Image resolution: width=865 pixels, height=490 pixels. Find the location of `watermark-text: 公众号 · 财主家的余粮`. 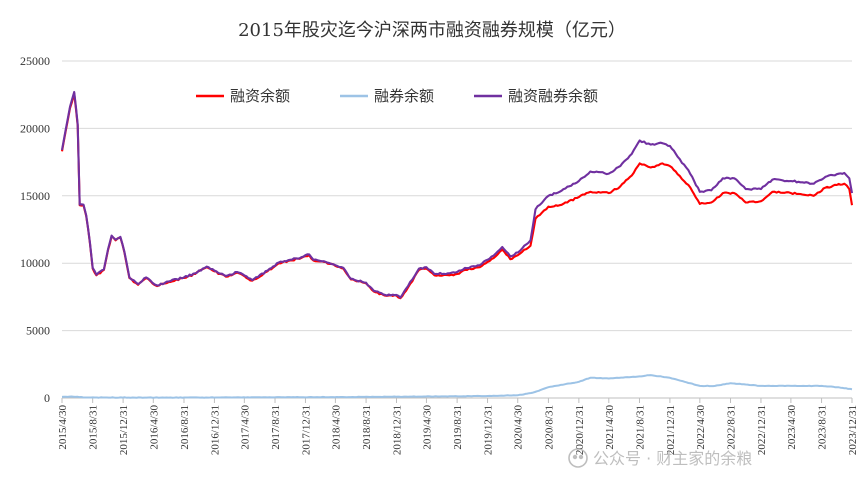

watermark-text: 公众号 · 财主家的余粮 is located at coordinates (672, 458).